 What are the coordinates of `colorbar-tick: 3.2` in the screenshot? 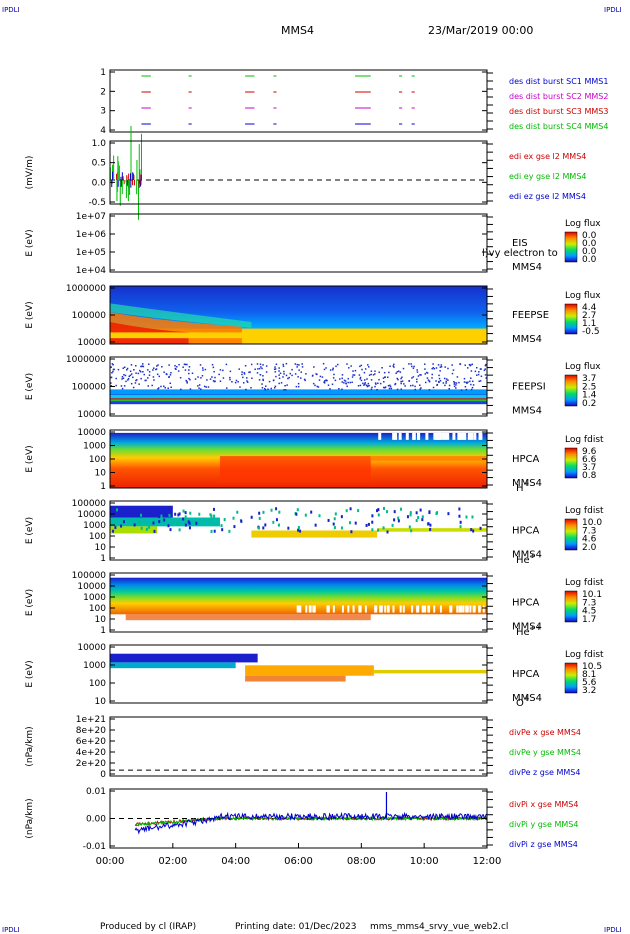 It's located at (589, 691).